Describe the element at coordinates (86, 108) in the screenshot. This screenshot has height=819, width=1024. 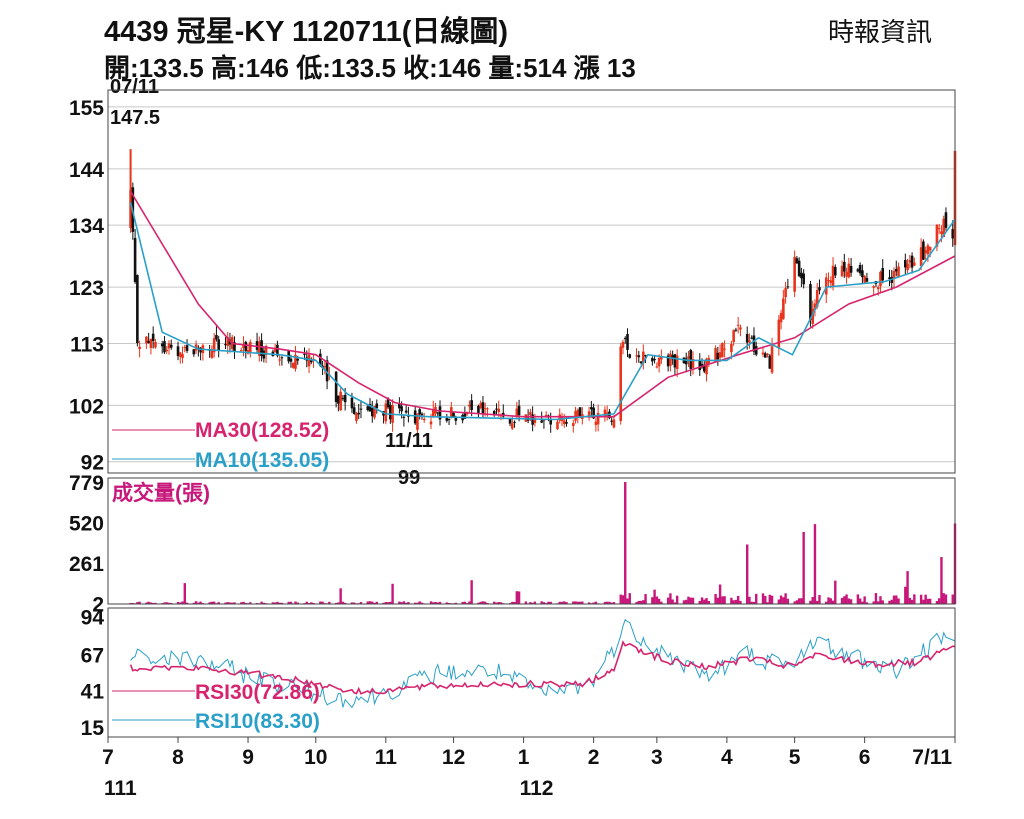
I see `price-tick-label: 155` at that location.